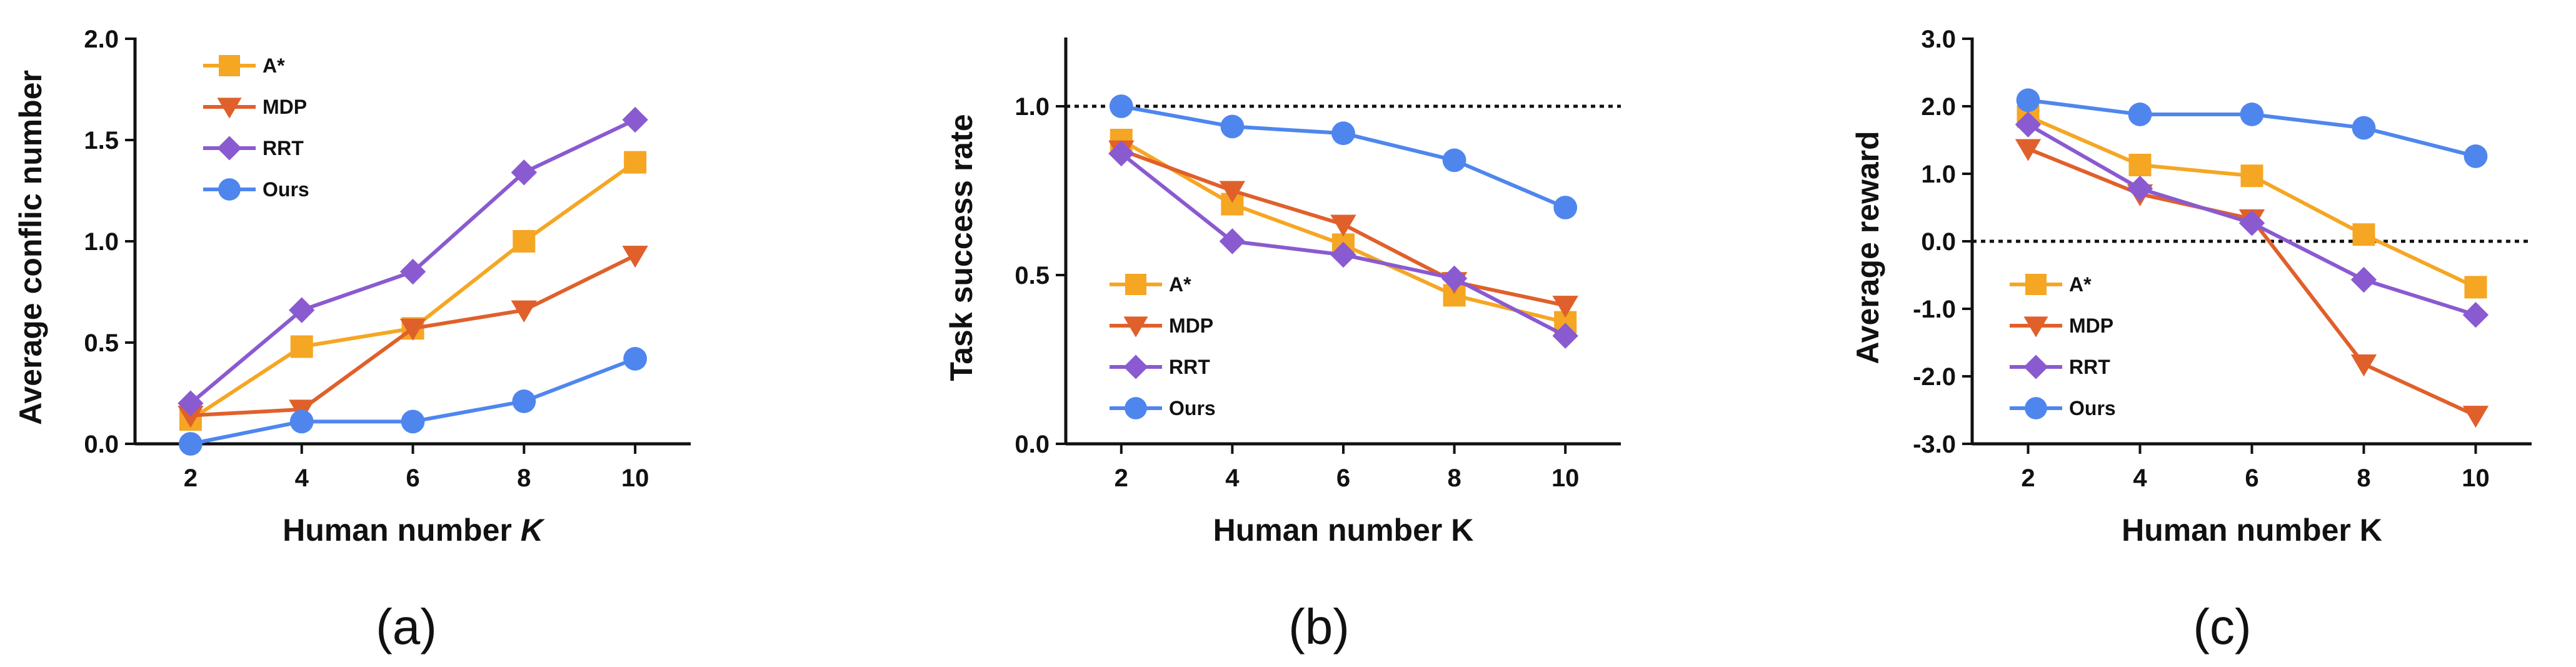  What do you see at coordinates (2252, 201) in the screenshot?
I see `series-line` at bounding box center [2252, 201].